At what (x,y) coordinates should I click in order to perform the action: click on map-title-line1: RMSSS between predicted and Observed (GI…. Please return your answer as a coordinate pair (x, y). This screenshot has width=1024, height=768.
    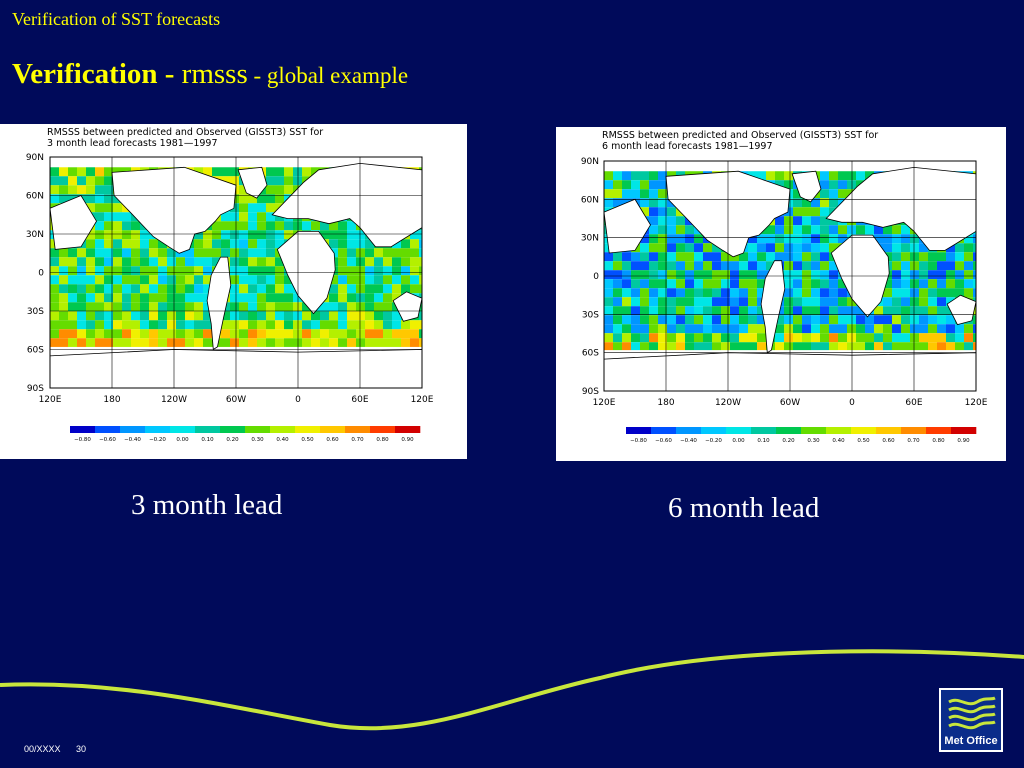
    Looking at the image, I should click on (740, 135).